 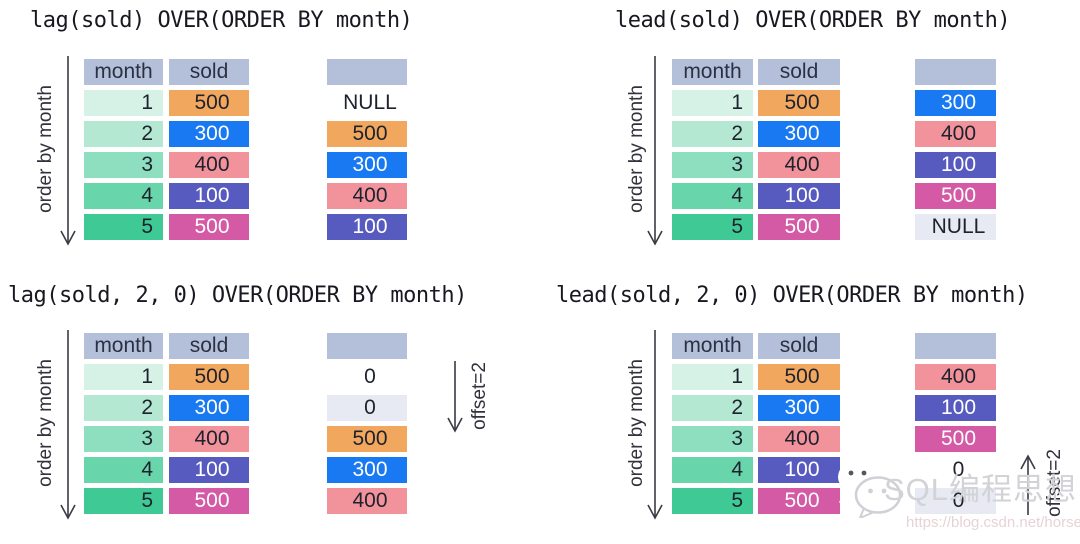 What do you see at coordinates (792, 295) in the screenshot?
I see `panel-title: lead(sold, 2, 0) OVER(ORDER BY month)` at bounding box center [792, 295].